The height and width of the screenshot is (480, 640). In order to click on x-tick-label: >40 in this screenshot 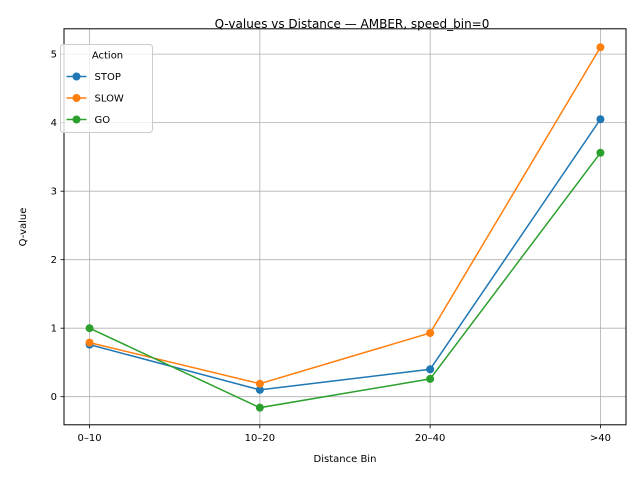, I will do `click(600, 438)`.